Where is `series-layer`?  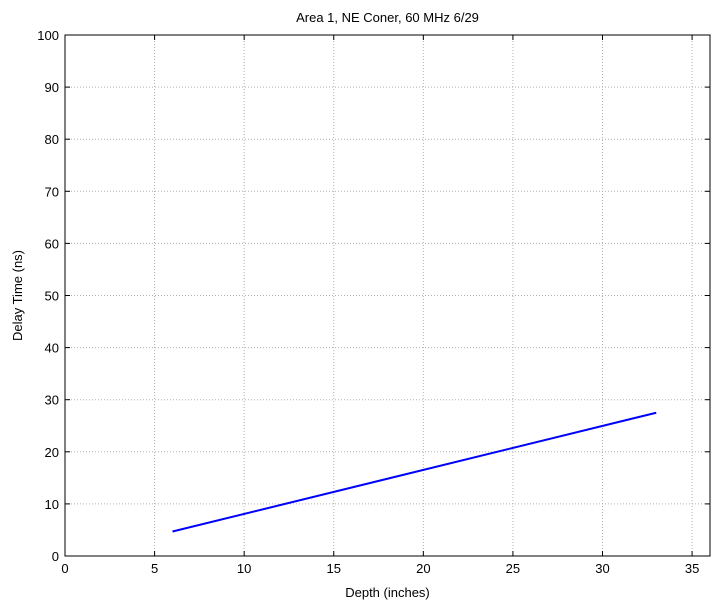
series-layer is located at coordinates (414, 472).